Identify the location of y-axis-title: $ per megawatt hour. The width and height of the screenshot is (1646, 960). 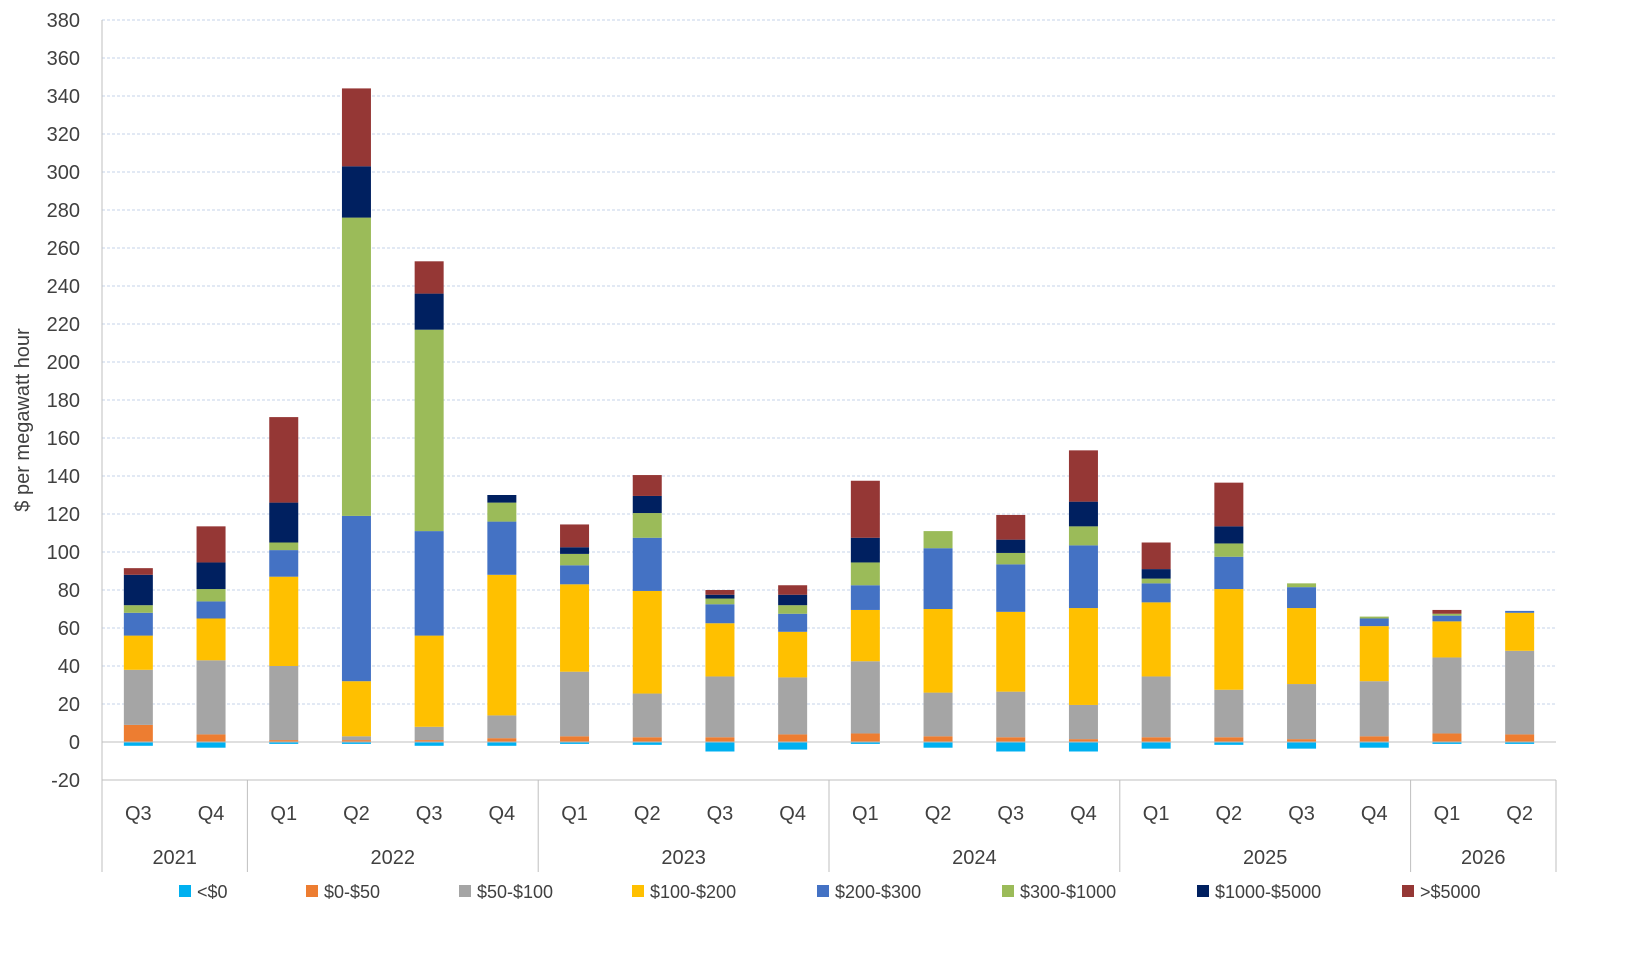
(23, 420).